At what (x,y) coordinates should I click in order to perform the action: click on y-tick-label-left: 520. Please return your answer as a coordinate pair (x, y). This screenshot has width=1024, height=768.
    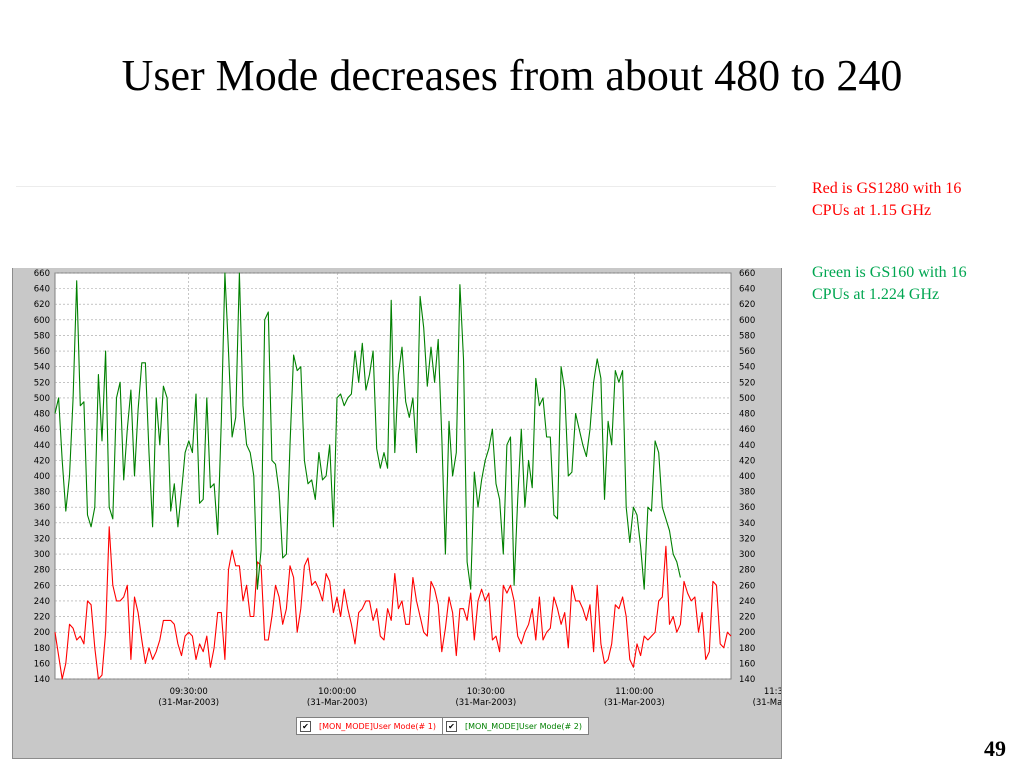
    Looking at the image, I should click on (42, 383).